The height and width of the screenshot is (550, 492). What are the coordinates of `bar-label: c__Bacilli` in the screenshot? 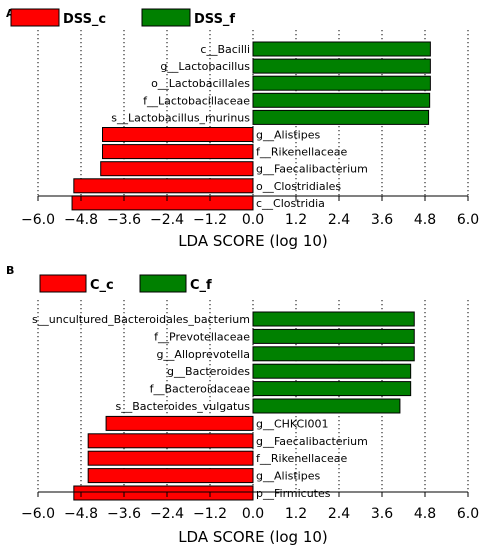 It's located at (225, 49).